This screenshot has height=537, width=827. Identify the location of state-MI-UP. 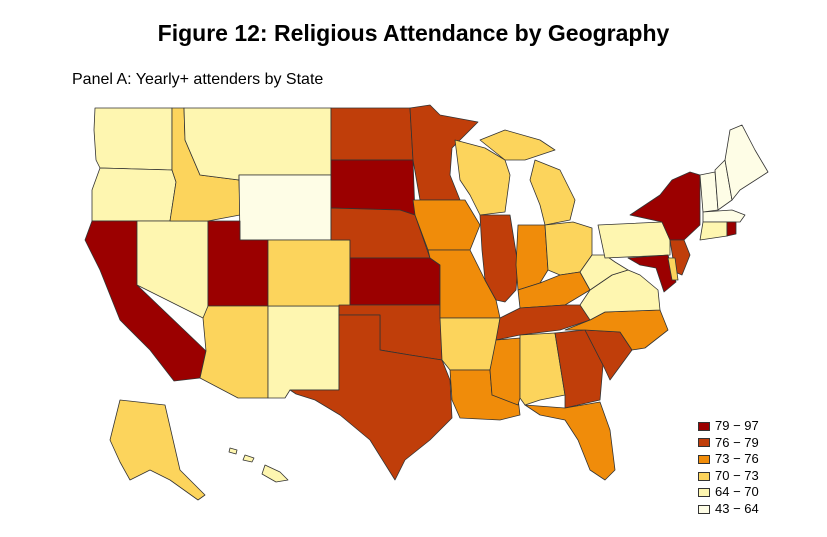
(517, 145).